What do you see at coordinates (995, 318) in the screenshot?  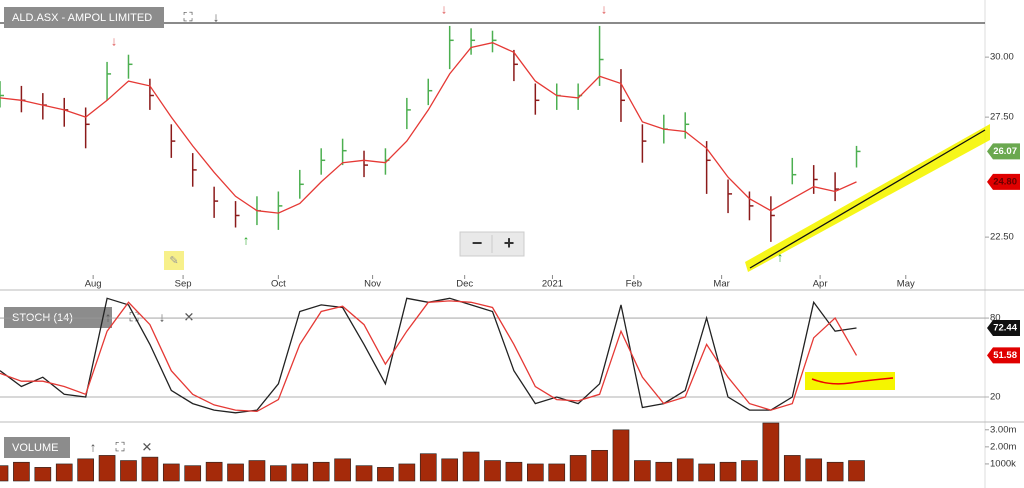 I see `y-tick-label: 80` at bounding box center [995, 318].